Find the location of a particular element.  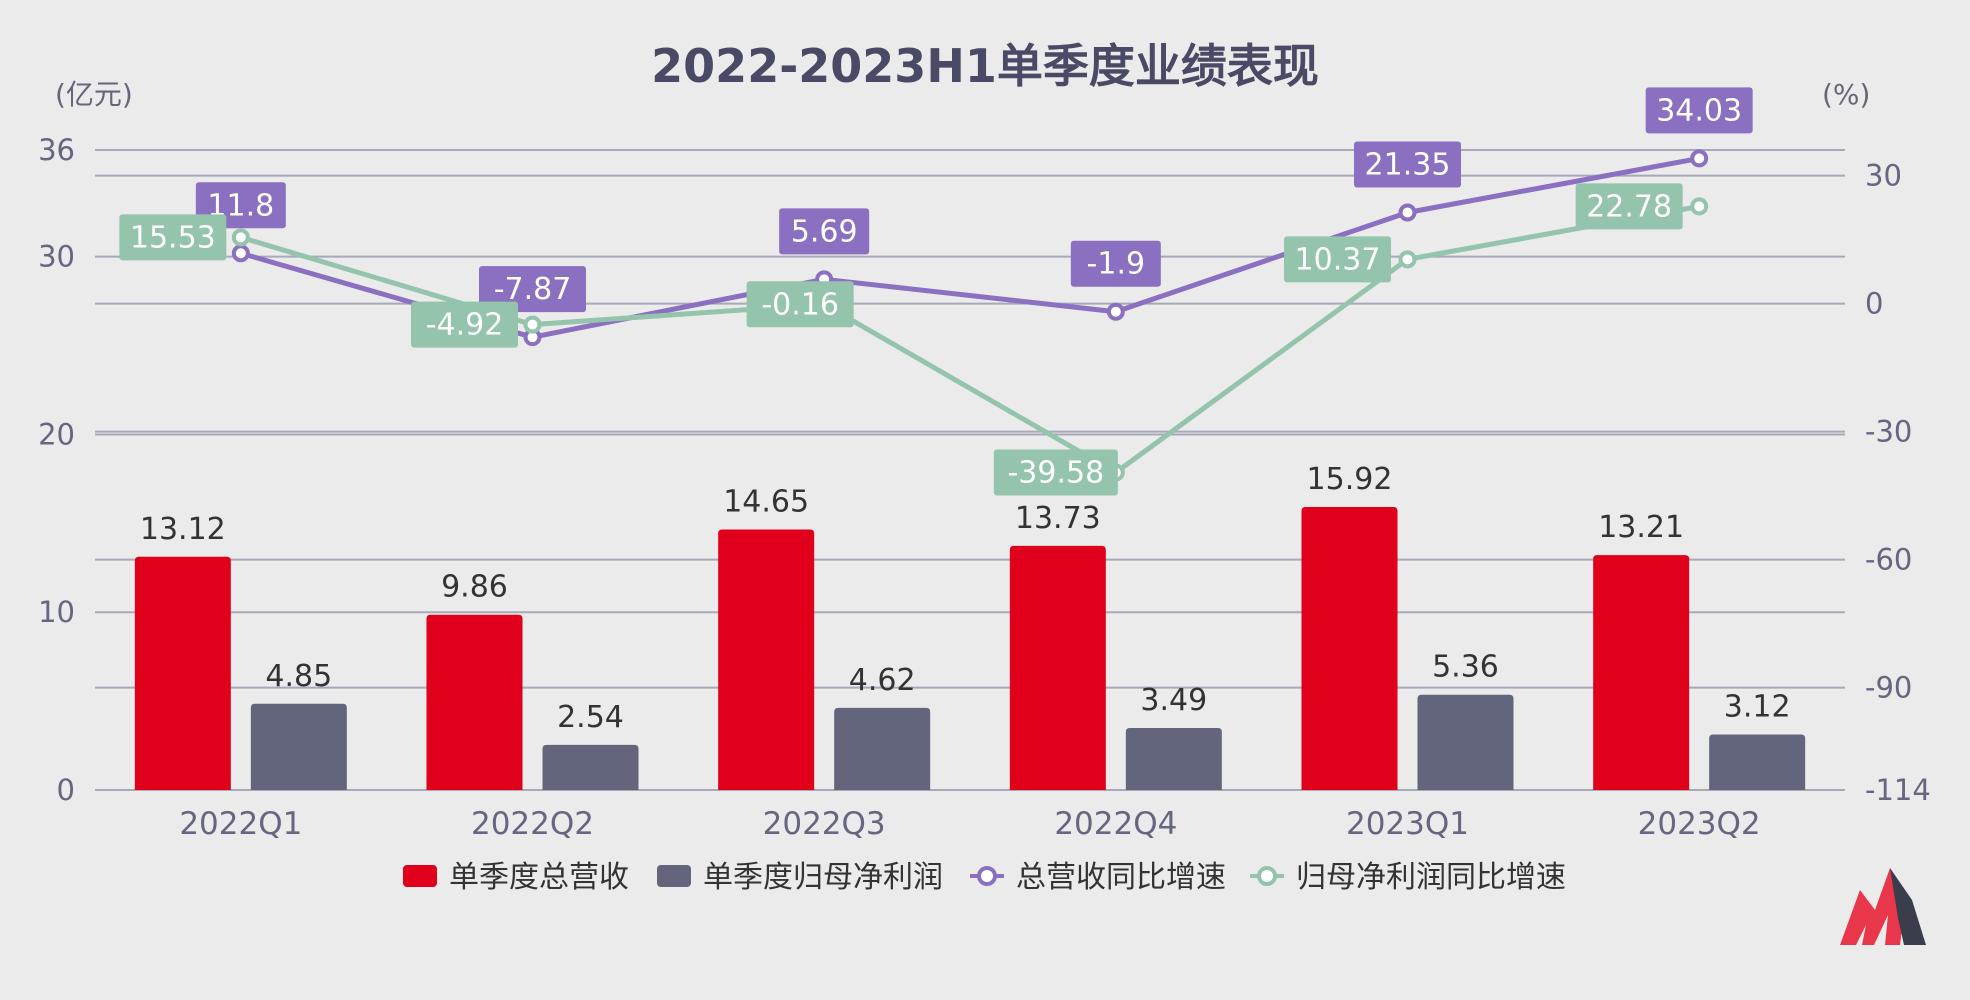

left-tick-label: 10 is located at coordinates (56, 612).